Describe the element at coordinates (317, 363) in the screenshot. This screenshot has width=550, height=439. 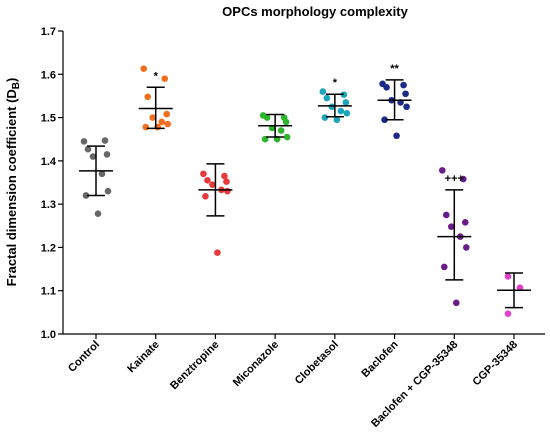
I see `x-category-label: Clobetasol` at that location.